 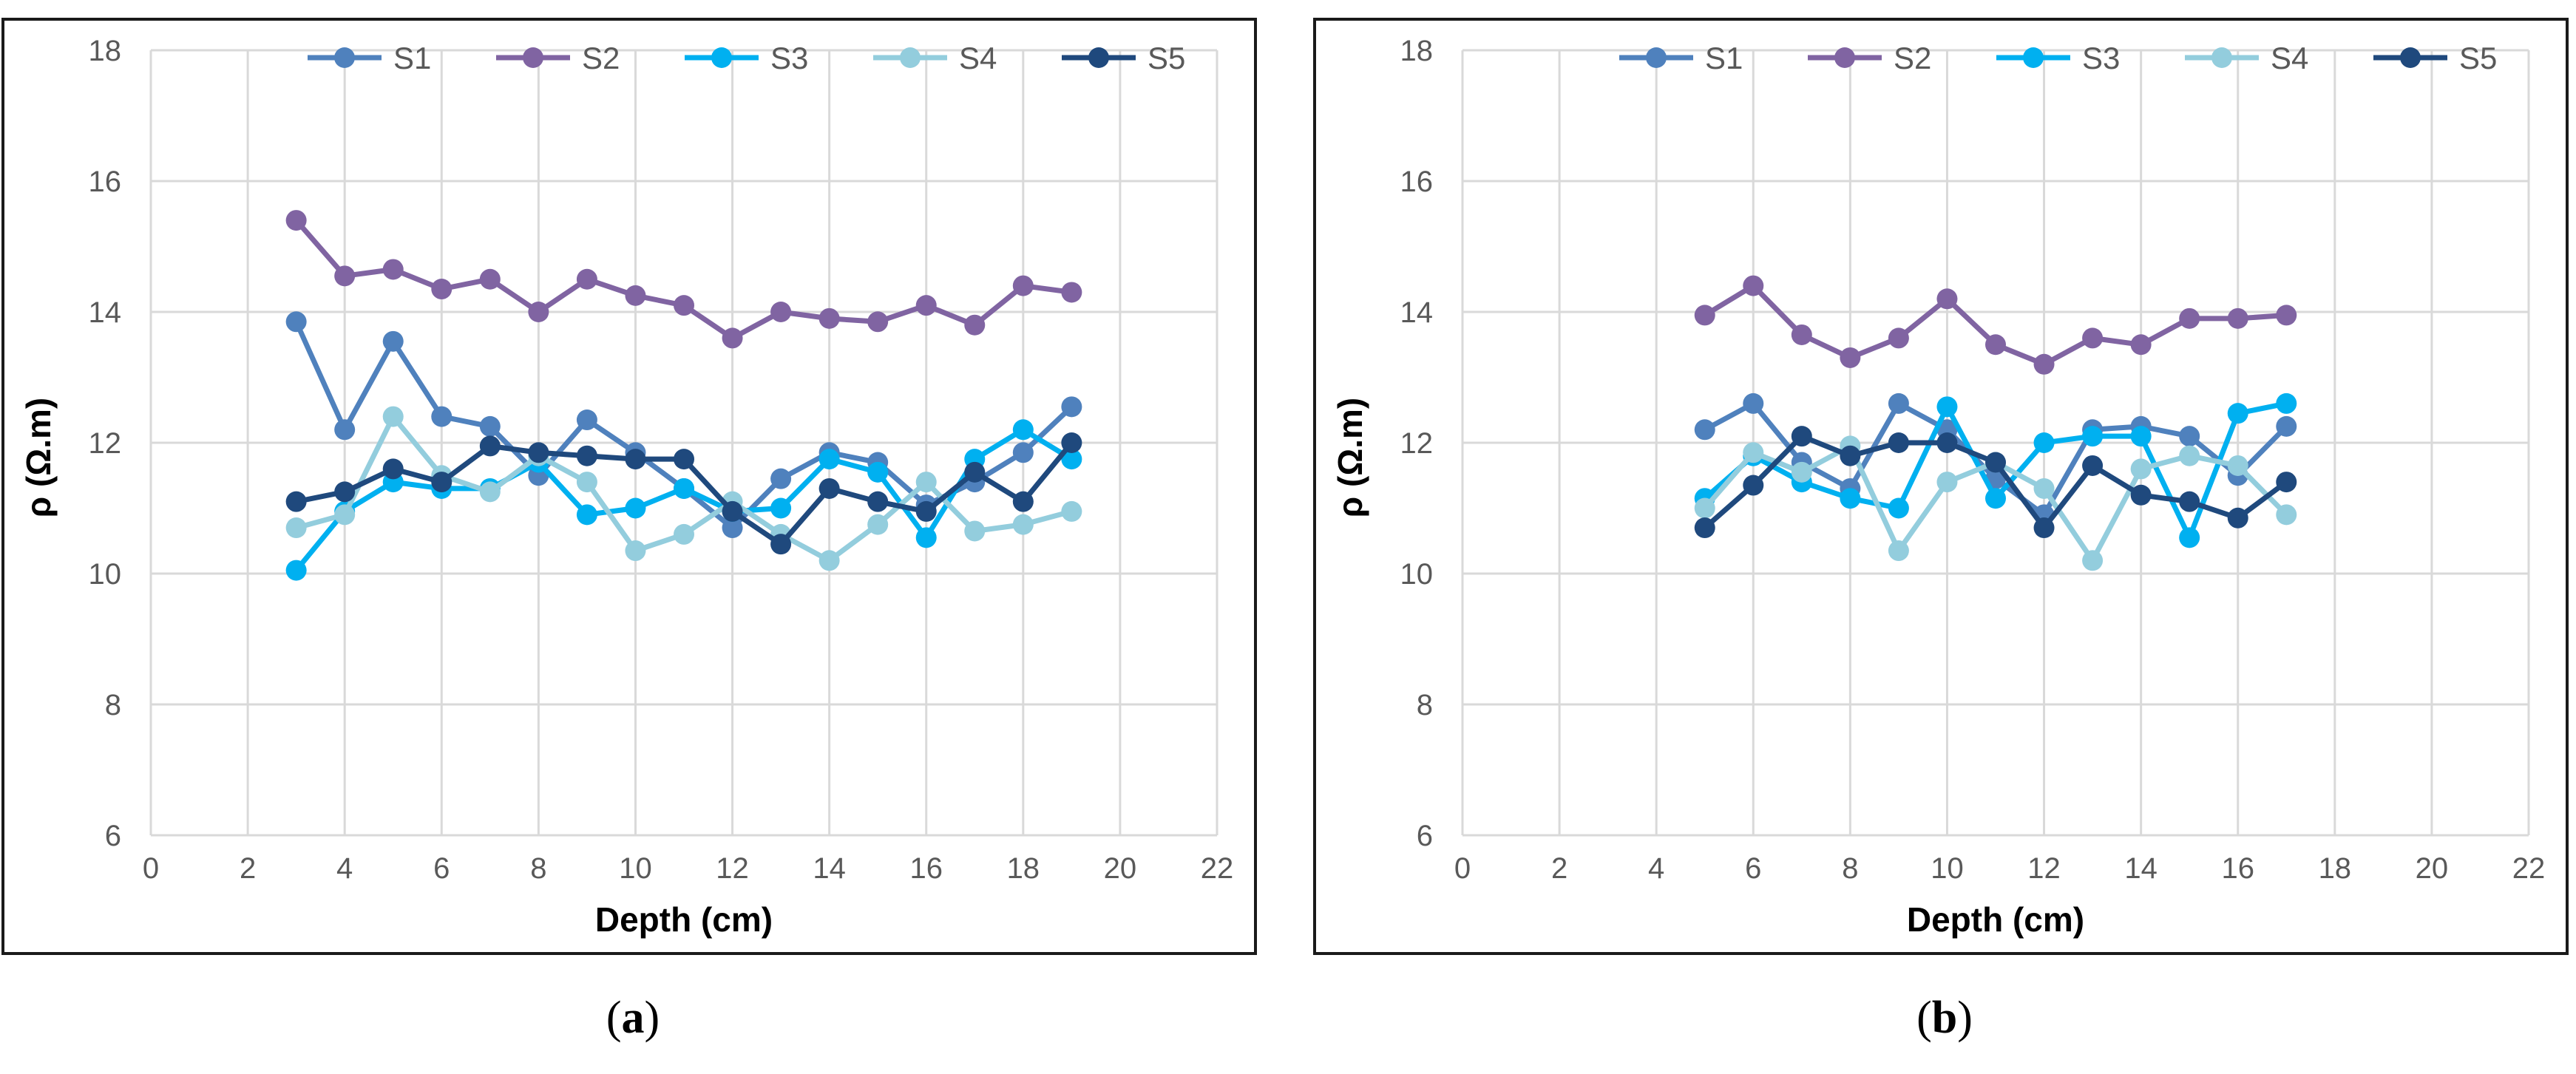 What do you see at coordinates (721, 57) in the screenshot?
I see `chart-a-legend-S3-marker` at bounding box center [721, 57].